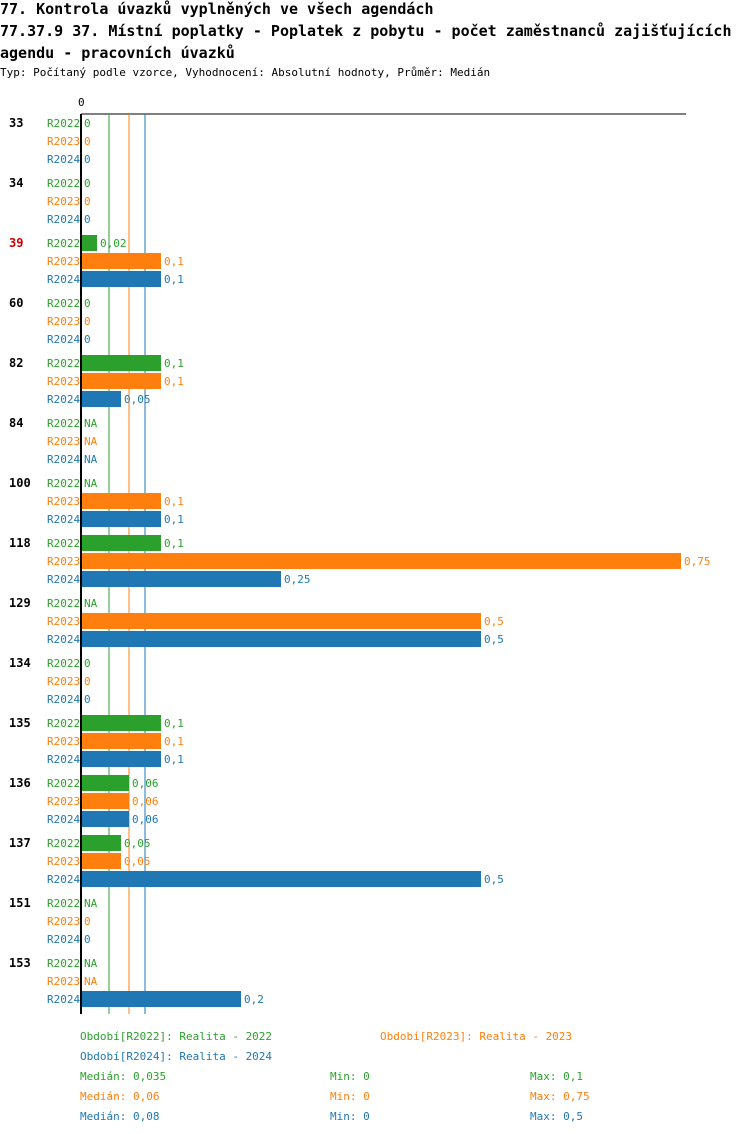  What do you see at coordinates (20, 723) in the screenshot?
I see `category-label-135: 135` at bounding box center [20, 723].